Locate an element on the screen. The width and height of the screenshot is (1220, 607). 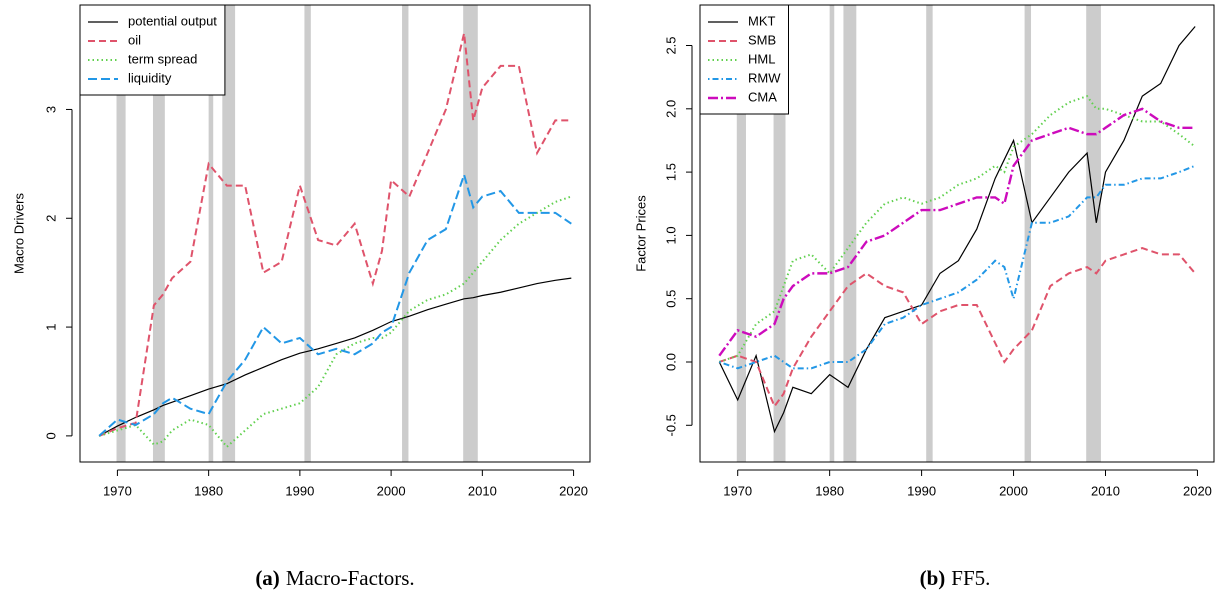
caption-label: (a) is located at coordinates (267, 578).